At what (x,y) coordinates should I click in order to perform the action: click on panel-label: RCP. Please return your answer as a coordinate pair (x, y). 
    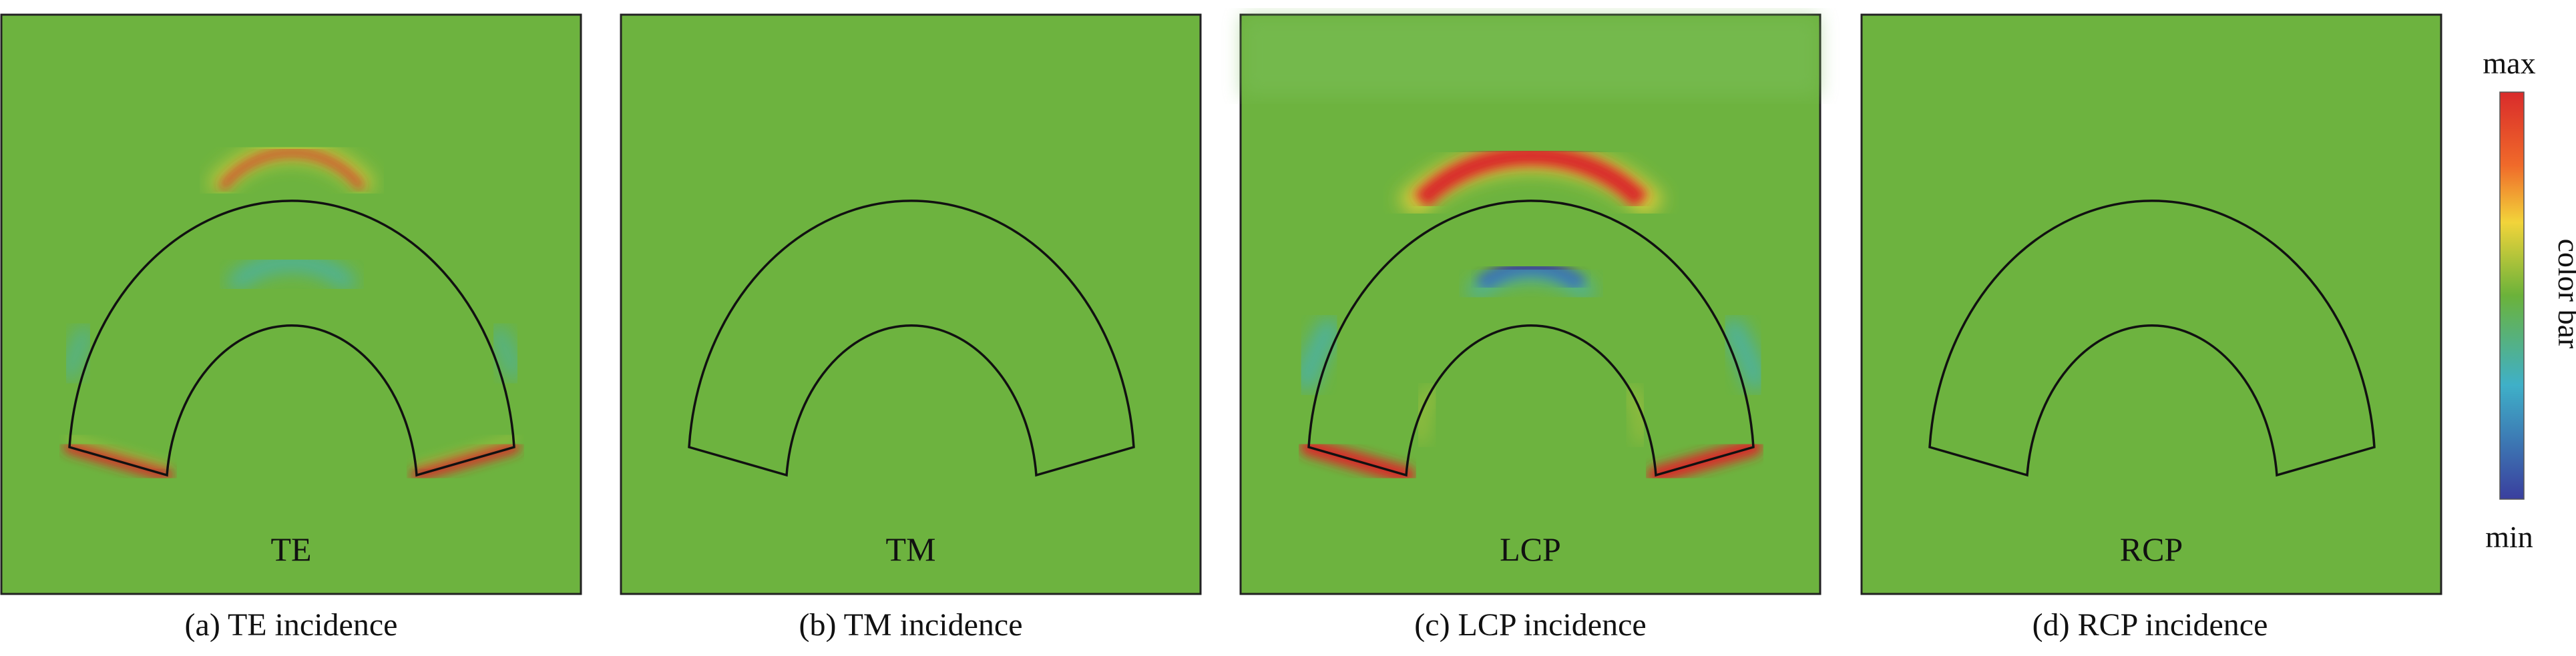
    Looking at the image, I should click on (2151, 549).